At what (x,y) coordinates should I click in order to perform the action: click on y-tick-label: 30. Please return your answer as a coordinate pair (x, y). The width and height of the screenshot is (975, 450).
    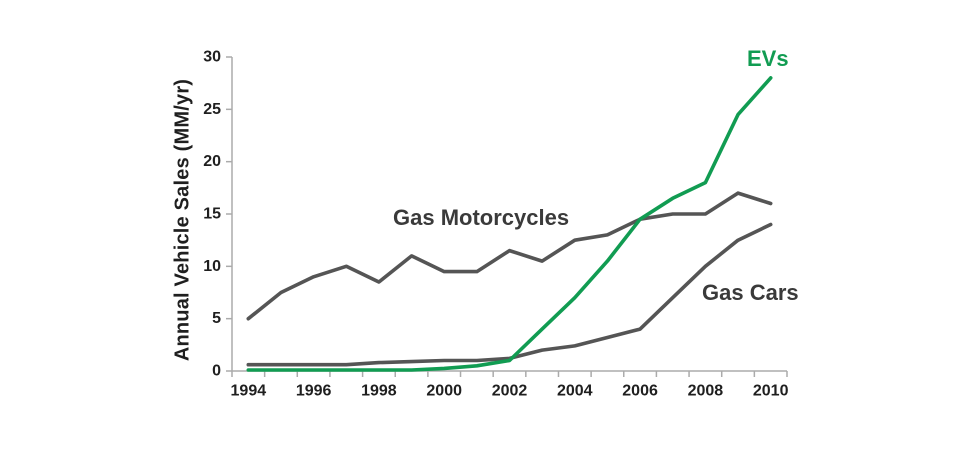
    Looking at the image, I should click on (212, 57).